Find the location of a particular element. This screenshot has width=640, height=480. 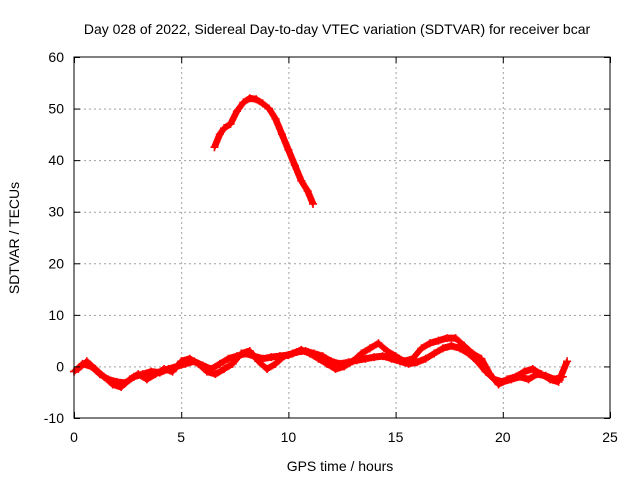

y-tick-label: 20 is located at coordinates (56, 263).